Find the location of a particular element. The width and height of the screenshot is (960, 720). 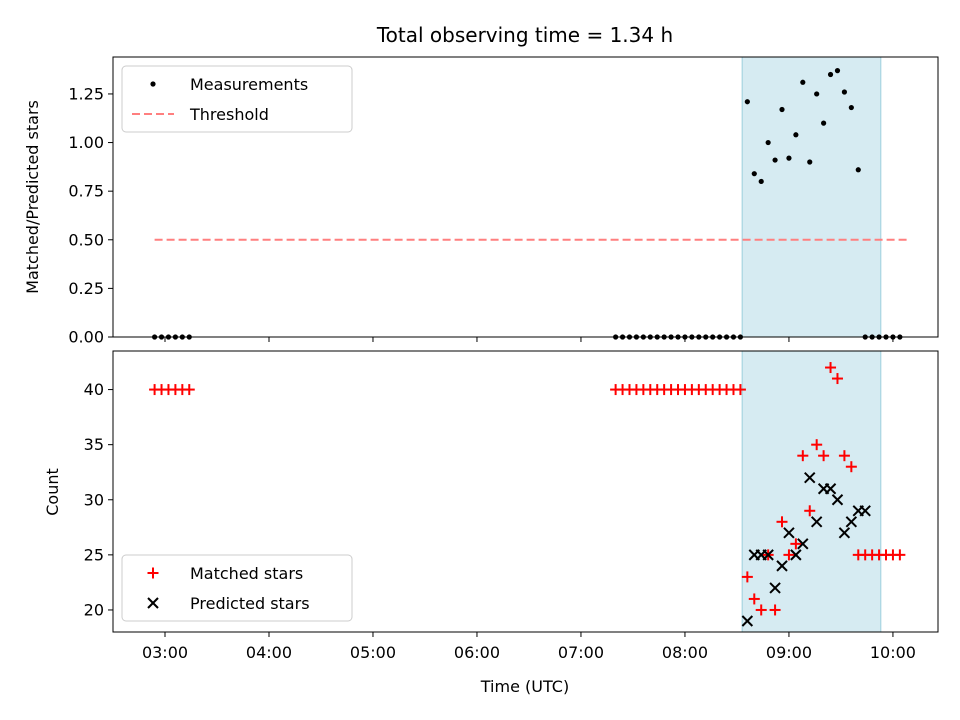

bottom-y-tick-label: 35 is located at coordinates (94, 444).